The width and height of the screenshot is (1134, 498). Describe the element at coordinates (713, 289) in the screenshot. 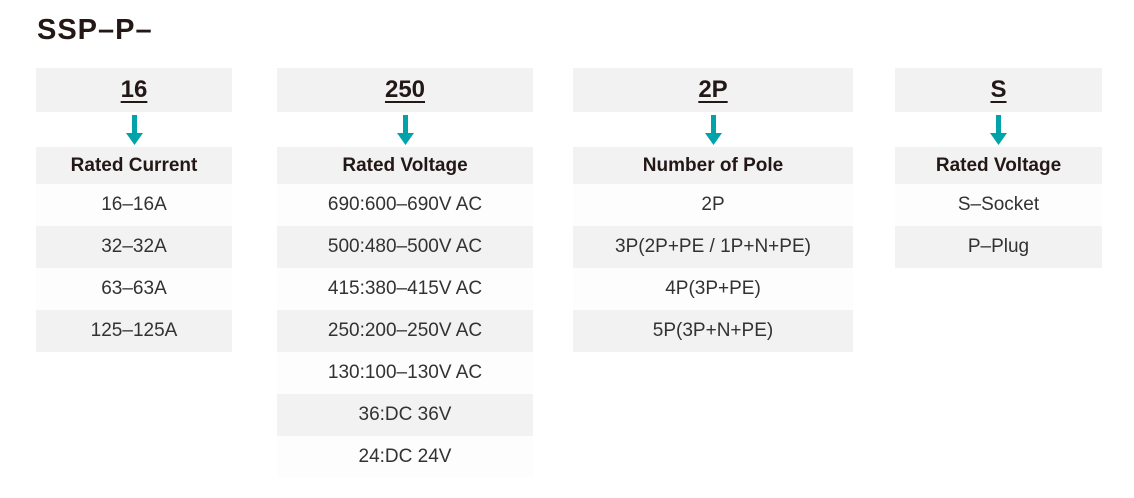

I see `option-row: 4P(3P+PE)` at that location.